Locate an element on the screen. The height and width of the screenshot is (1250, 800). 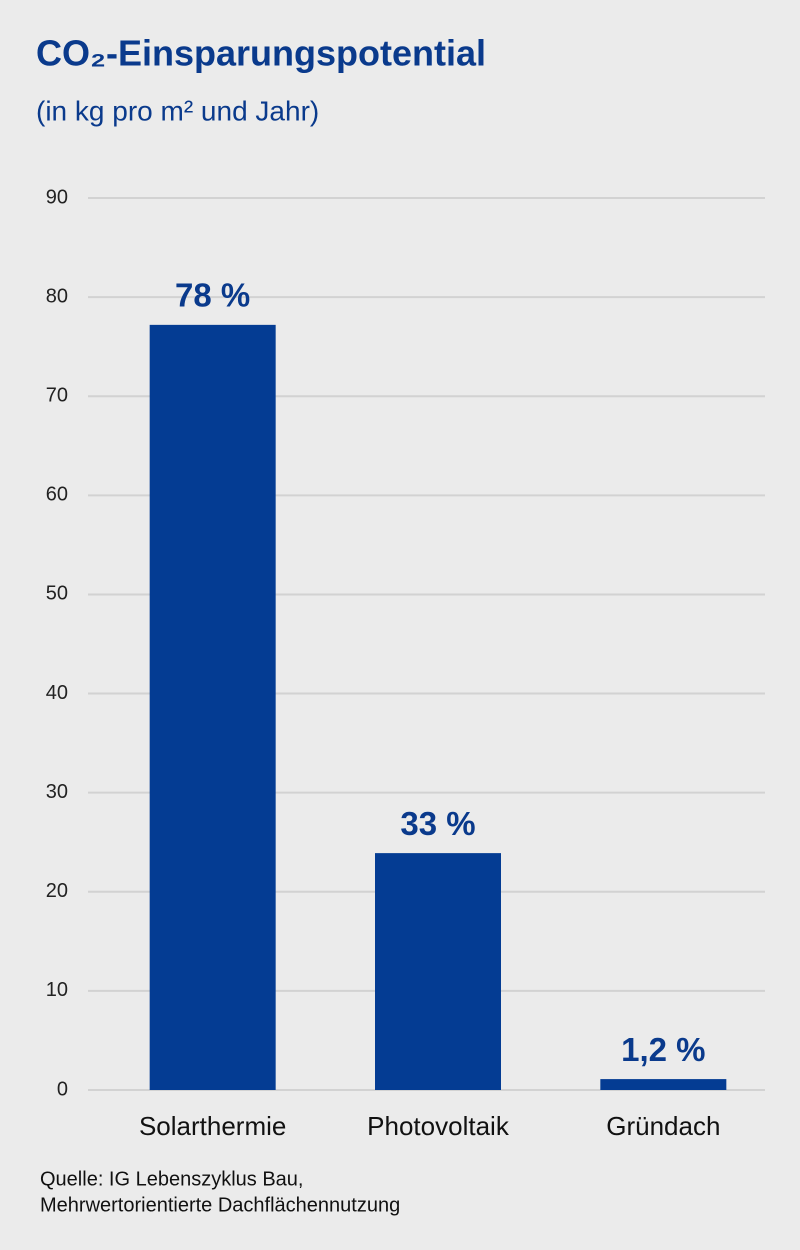
y-tick-label: 40 is located at coordinates (57, 693).